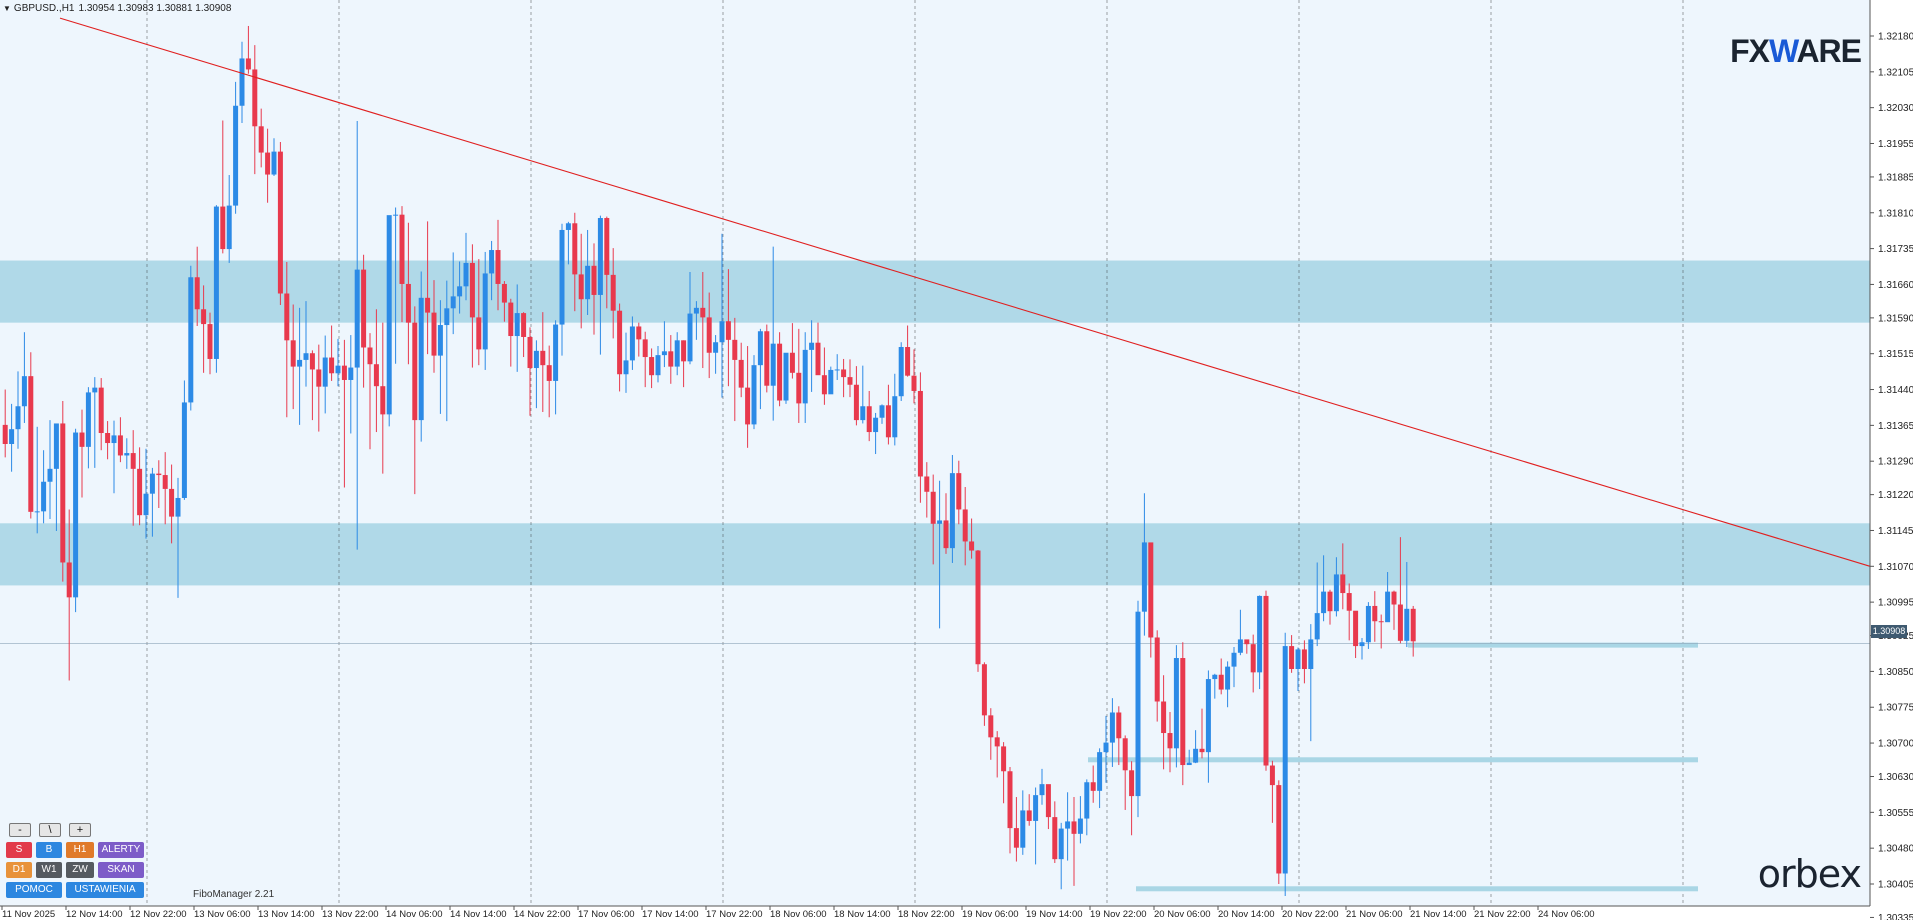 The image size is (1913, 920). What do you see at coordinates (94, 914) in the screenshot?
I see `x-tick-label: 12 Nov 14:00` at bounding box center [94, 914].